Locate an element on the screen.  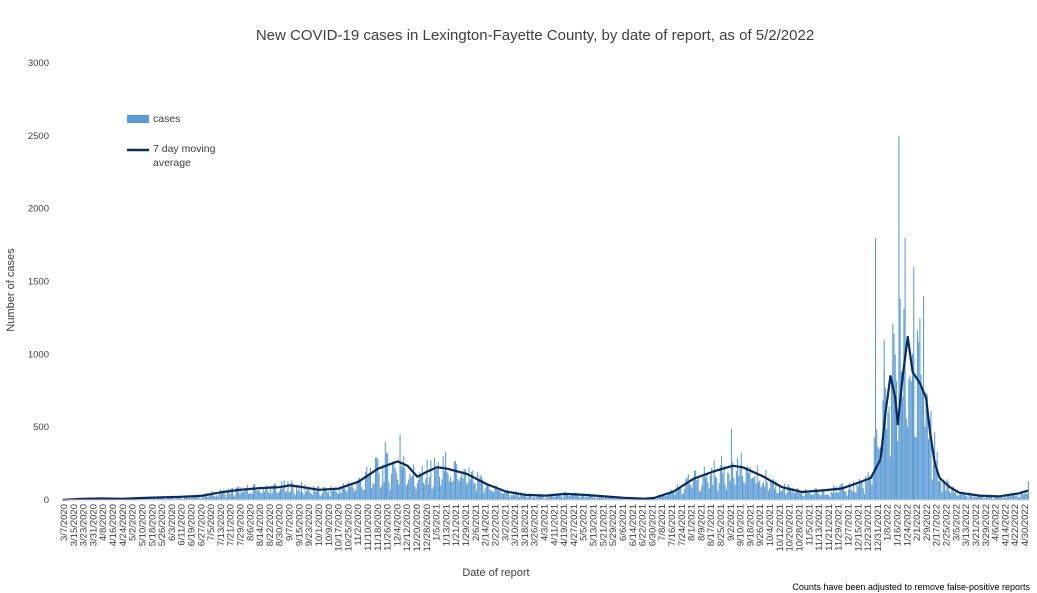
x-tick-label: 12/7/2021 is located at coordinates (849, 525).